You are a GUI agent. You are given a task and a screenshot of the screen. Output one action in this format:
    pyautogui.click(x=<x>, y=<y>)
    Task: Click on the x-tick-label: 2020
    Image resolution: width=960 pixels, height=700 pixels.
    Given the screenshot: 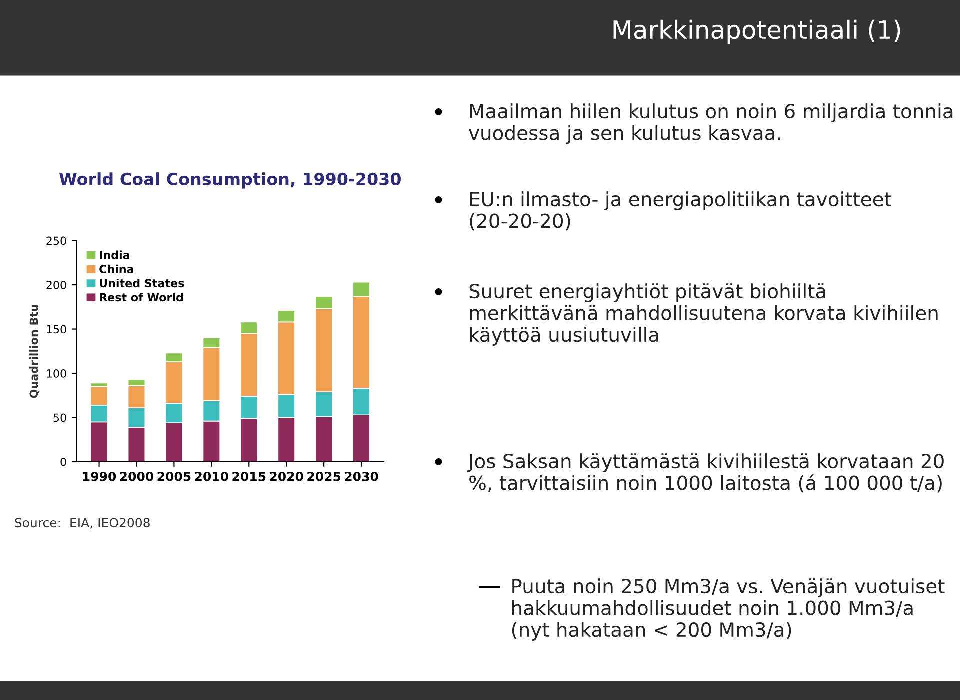 What is the action you would take?
    pyautogui.click(x=287, y=477)
    